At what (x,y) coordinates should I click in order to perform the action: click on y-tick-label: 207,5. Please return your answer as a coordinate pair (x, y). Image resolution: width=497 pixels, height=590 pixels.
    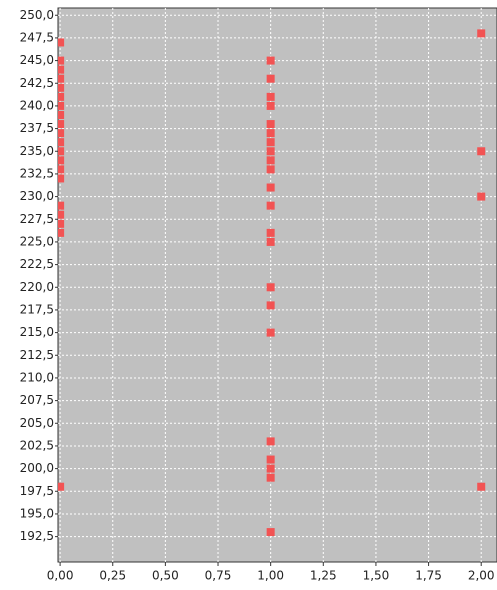
    Looking at the image, I should click on (37, 400).